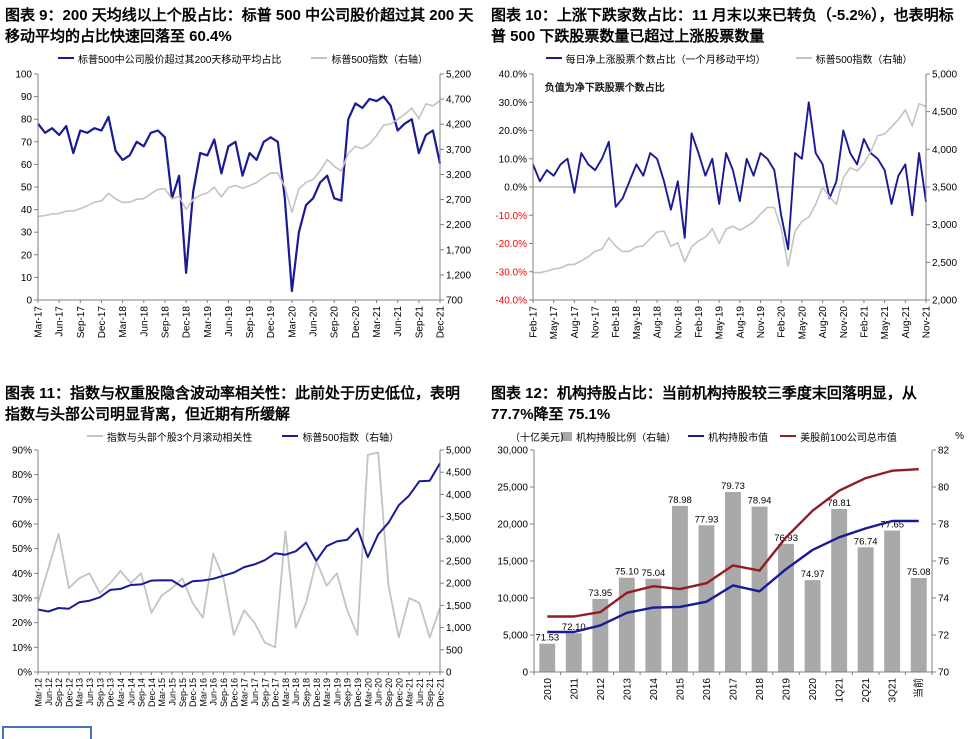 This screenshot has height=739, width=972. Describe the element at coordinates (680, 500) in the screenshot. I see `bar-value-label: 78.98` at that location.